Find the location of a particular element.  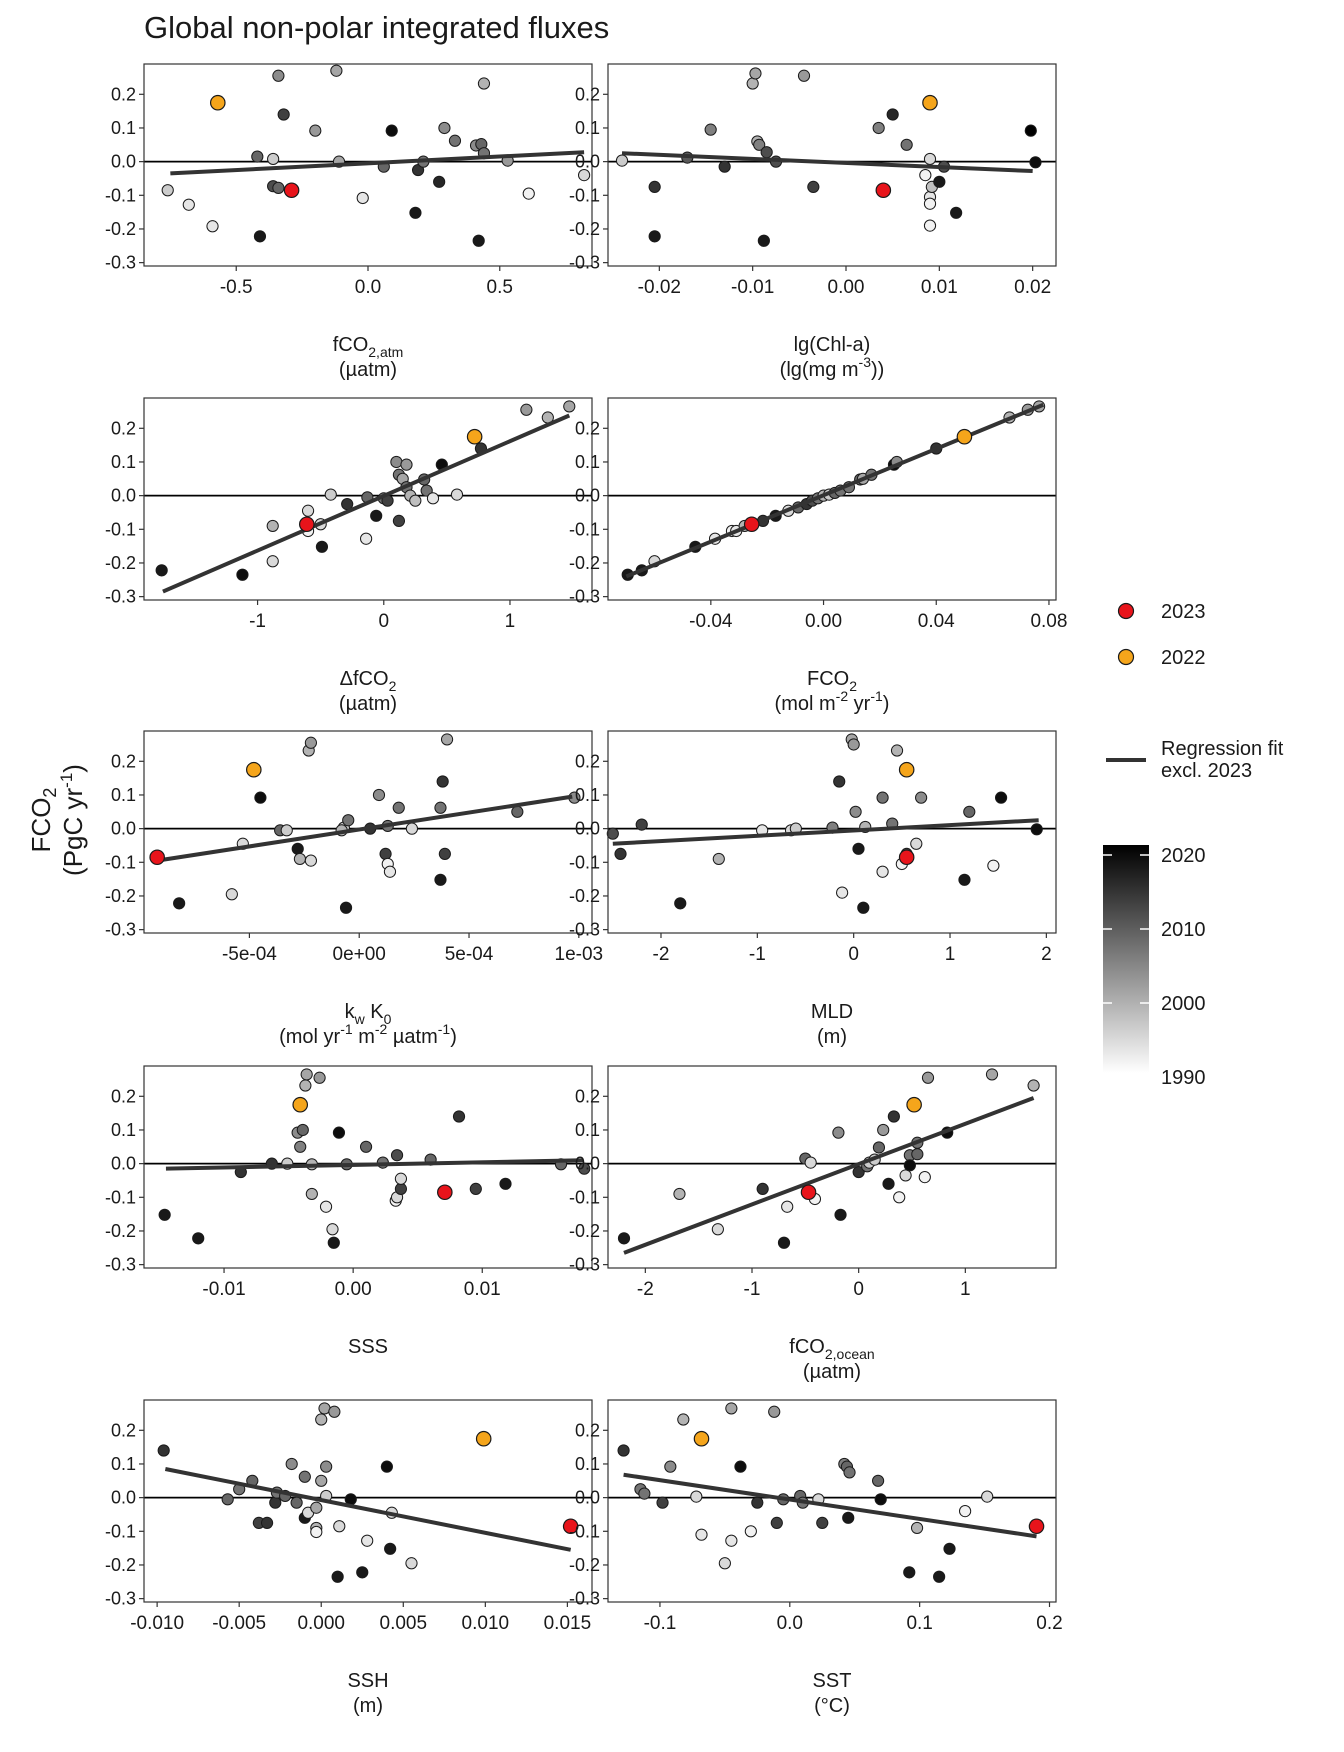

x-tick-label: -2 is located at coordinates (661, 954).